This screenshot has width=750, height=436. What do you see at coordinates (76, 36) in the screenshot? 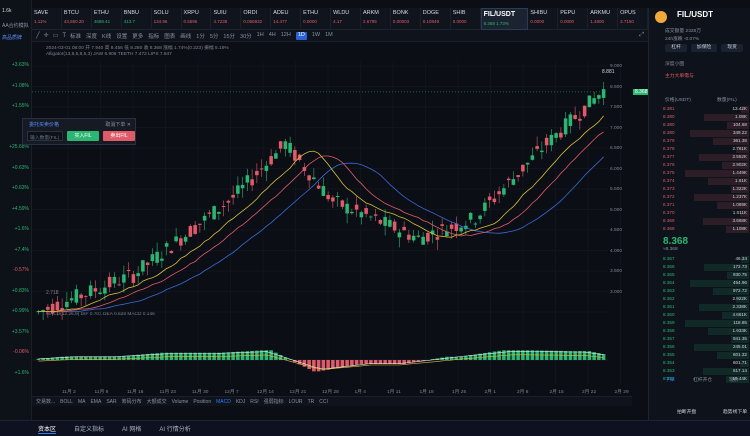
I see `toolbar-item: 标准` at bounding box center [76, 36].